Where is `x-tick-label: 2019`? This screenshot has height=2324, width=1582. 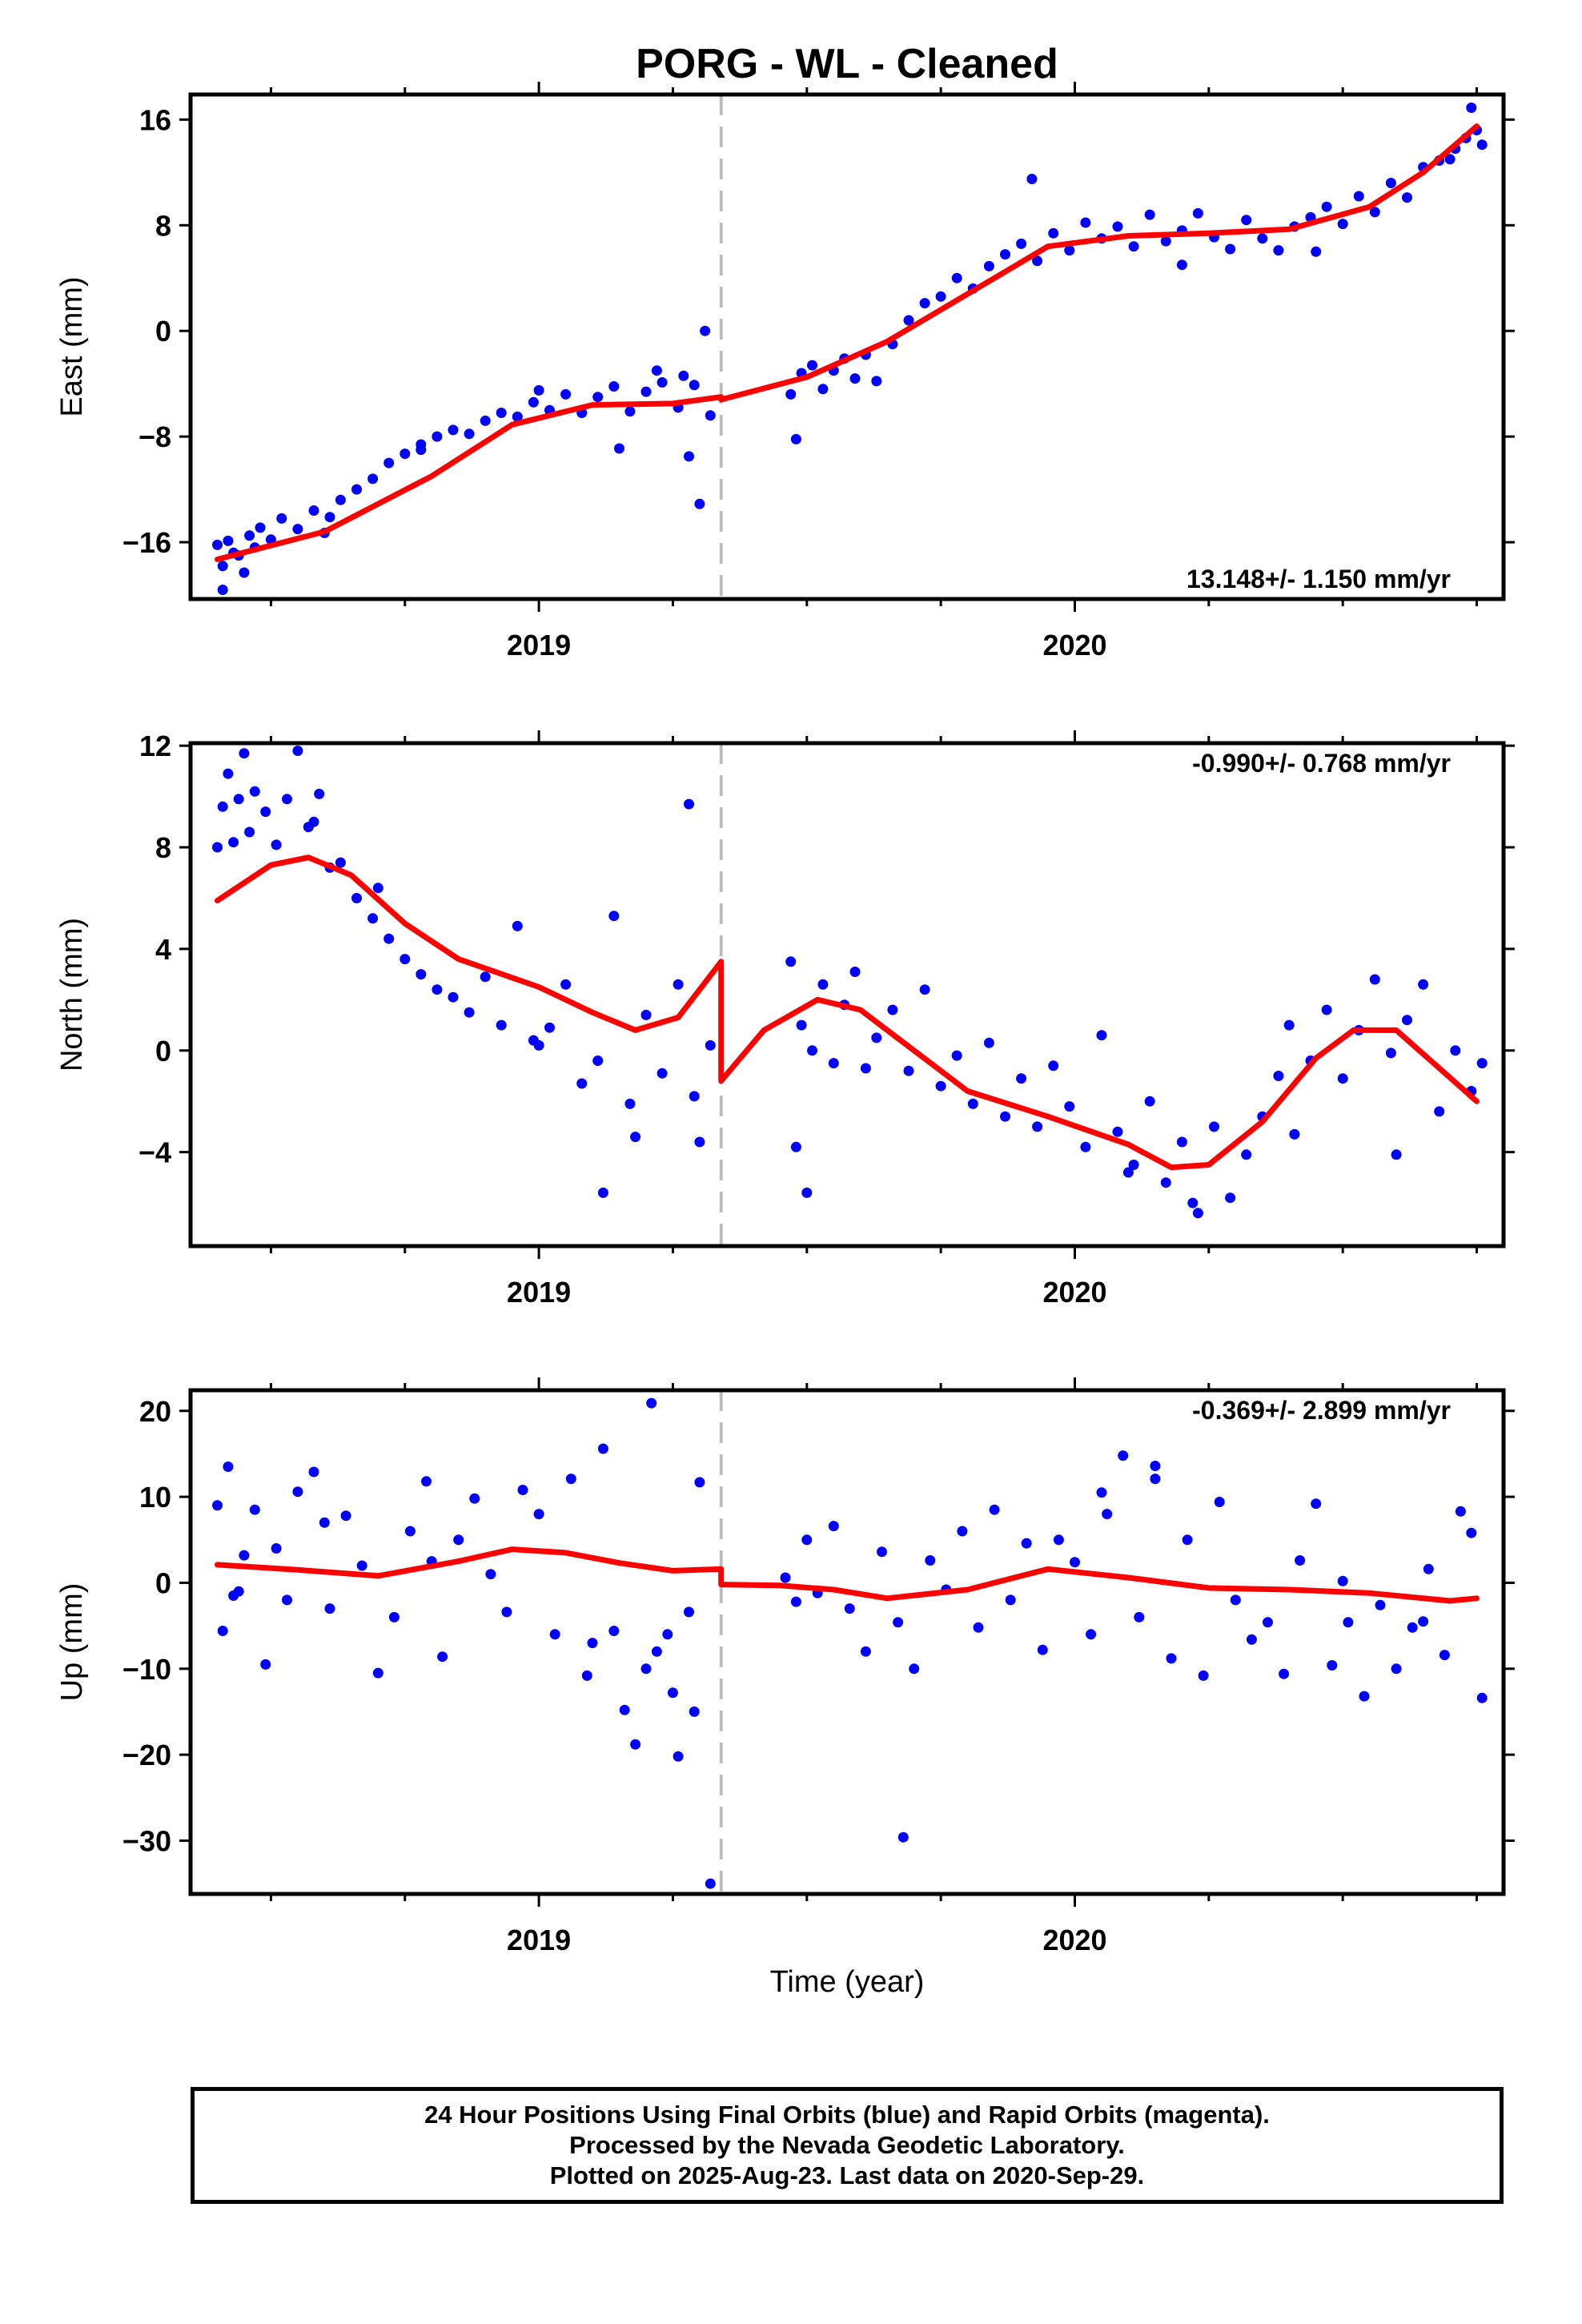 x-tick-label: 2019 is located at coordinates (539, 1292).